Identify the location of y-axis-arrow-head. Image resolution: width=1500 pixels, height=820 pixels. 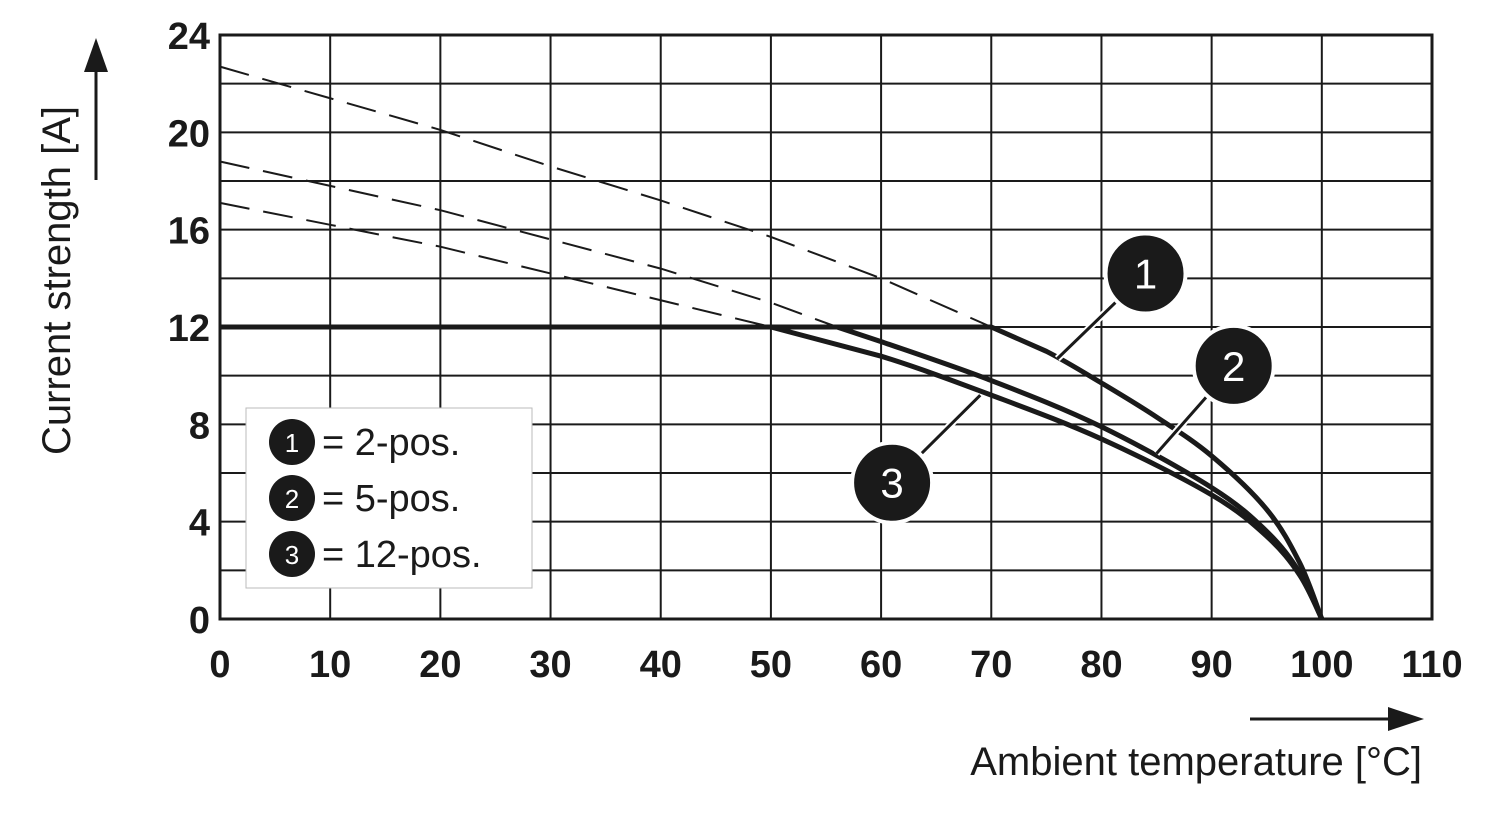
(96, 55).